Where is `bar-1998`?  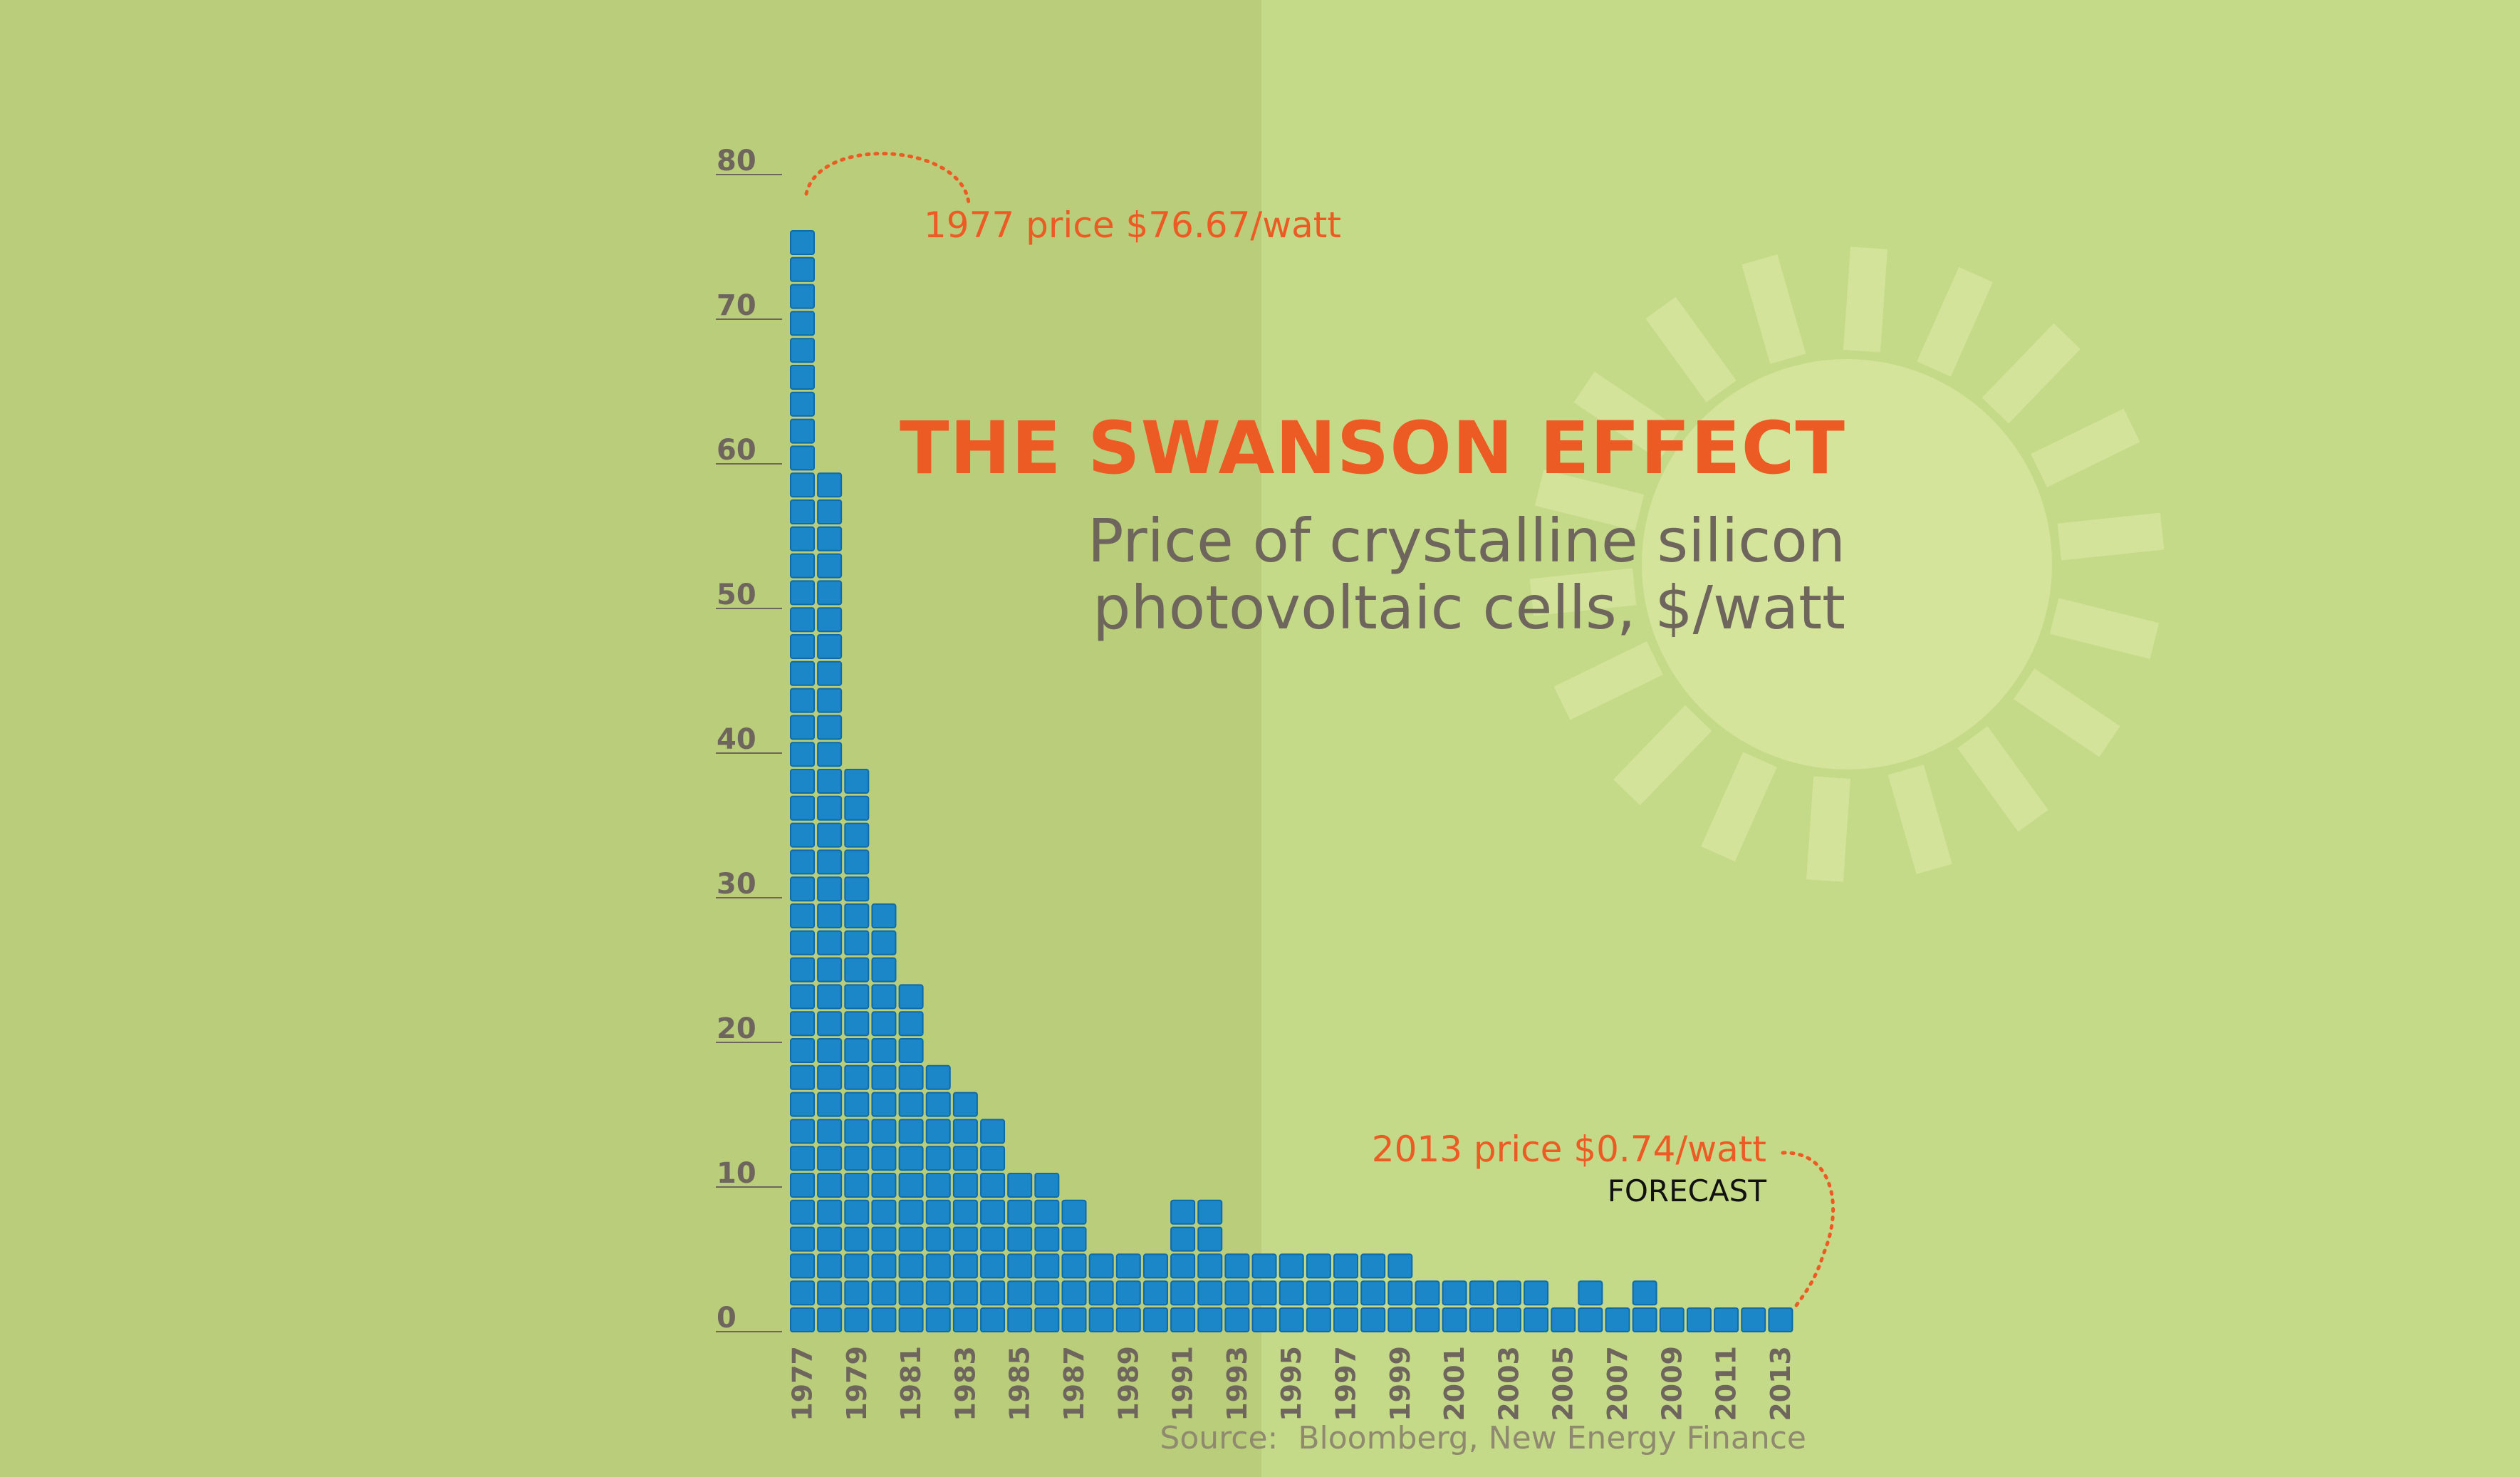 bar-1998 is located at coordinates (1373, 1292).